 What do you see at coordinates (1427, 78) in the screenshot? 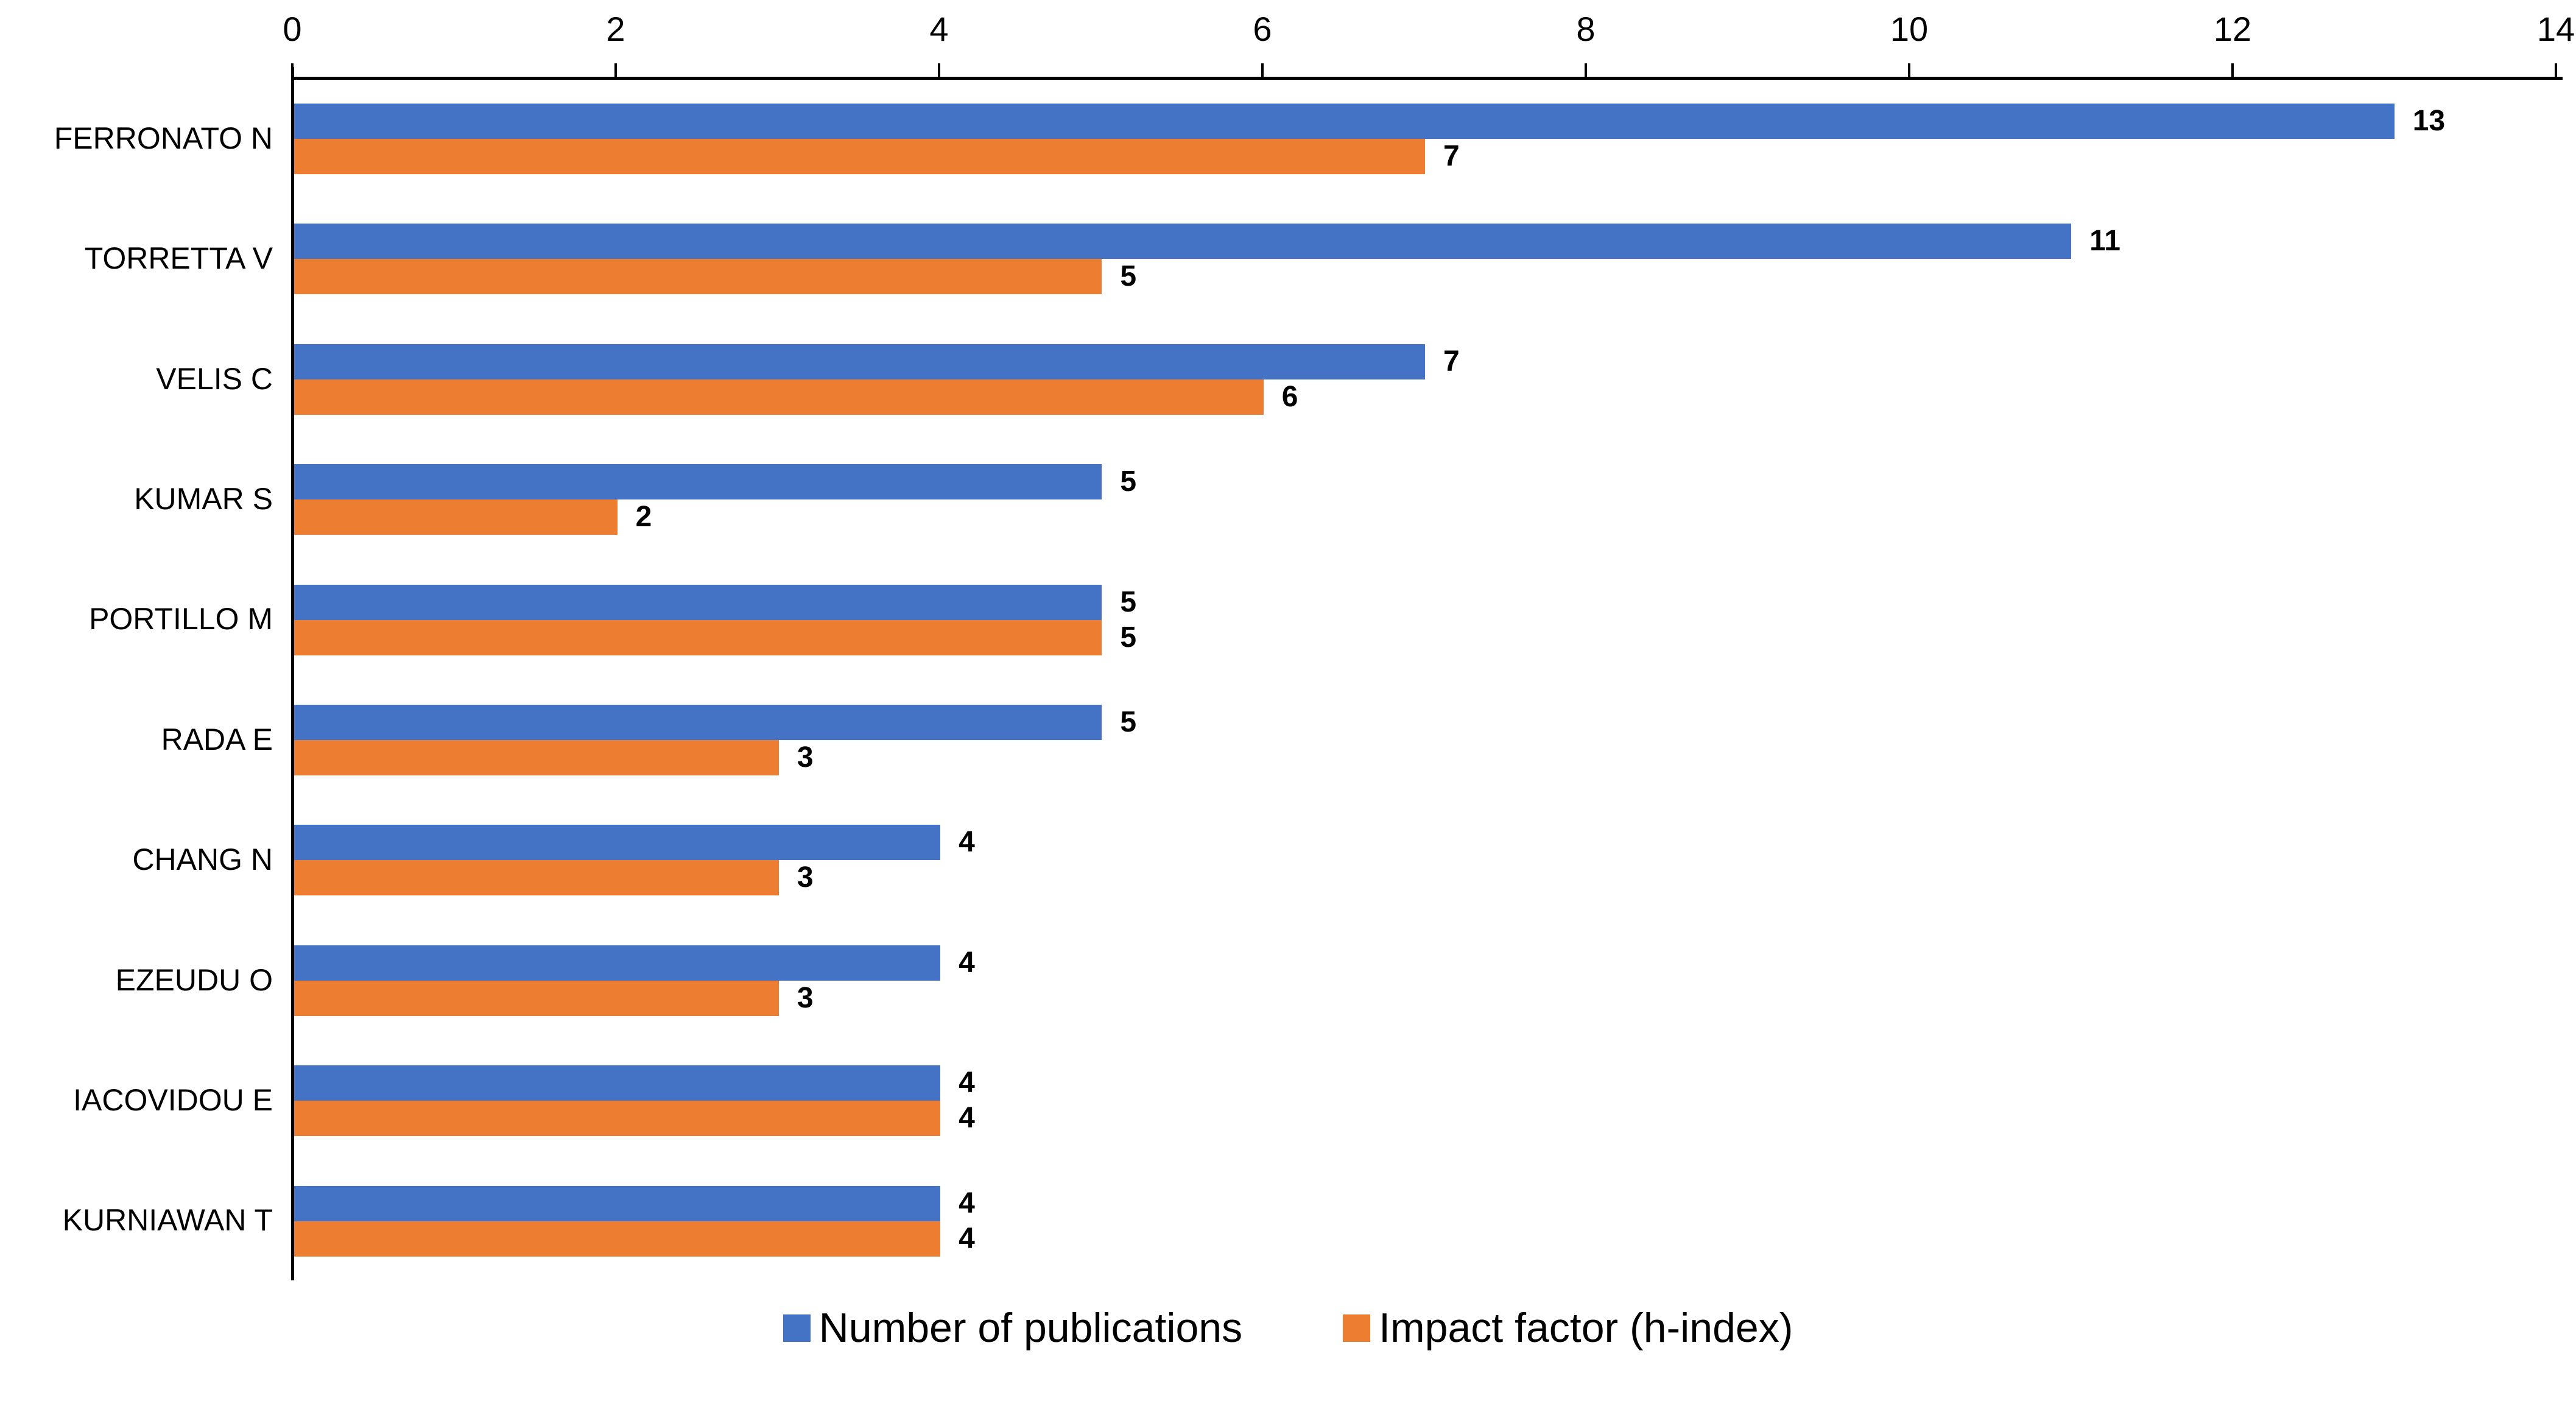
I see `x-axis-line` at bounding box center [1427, 78].